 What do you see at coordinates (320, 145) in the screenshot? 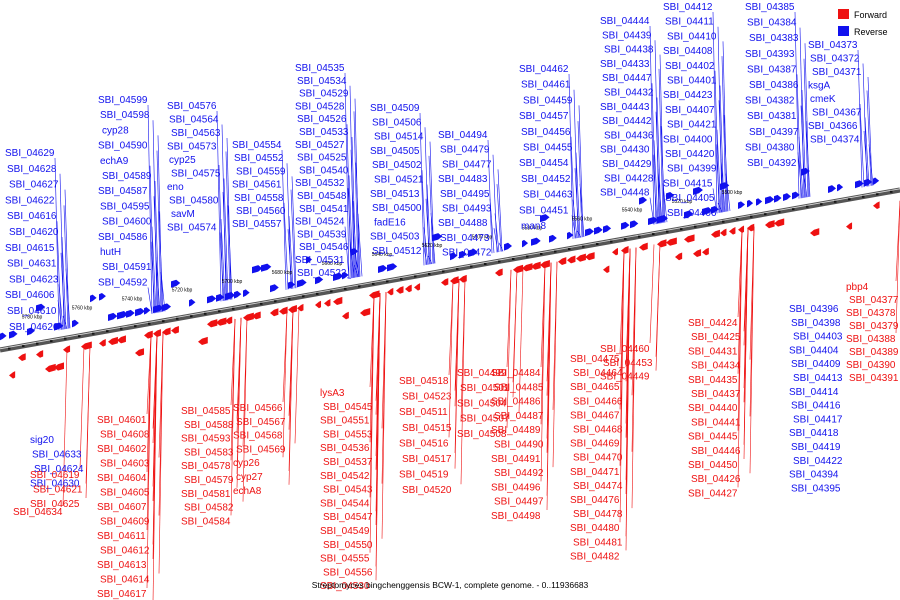
I see `reverse-gene-label: SBI_04527` at bounding box center [320, 145].